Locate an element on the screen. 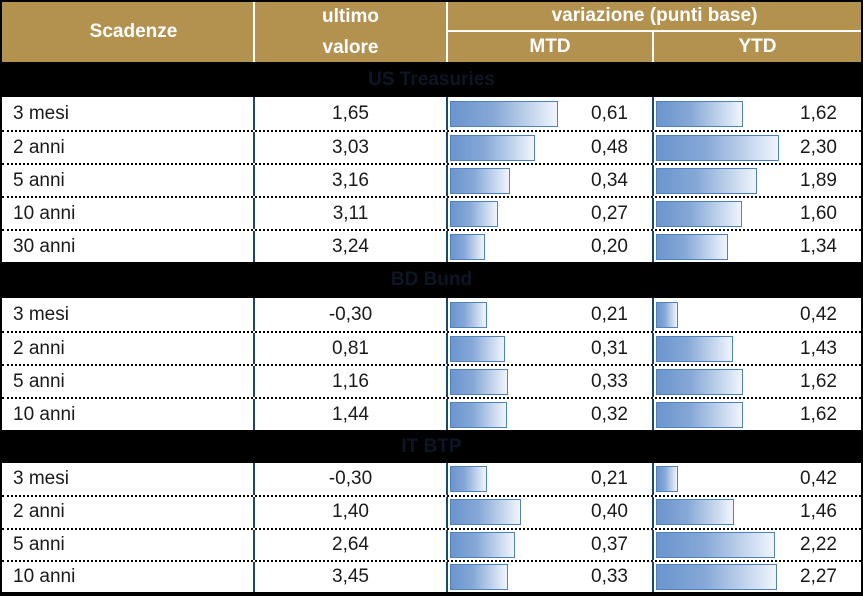 The image size is (863, 596). ultimo-valore-value: -0,30 is located at coordinates (349, 314).